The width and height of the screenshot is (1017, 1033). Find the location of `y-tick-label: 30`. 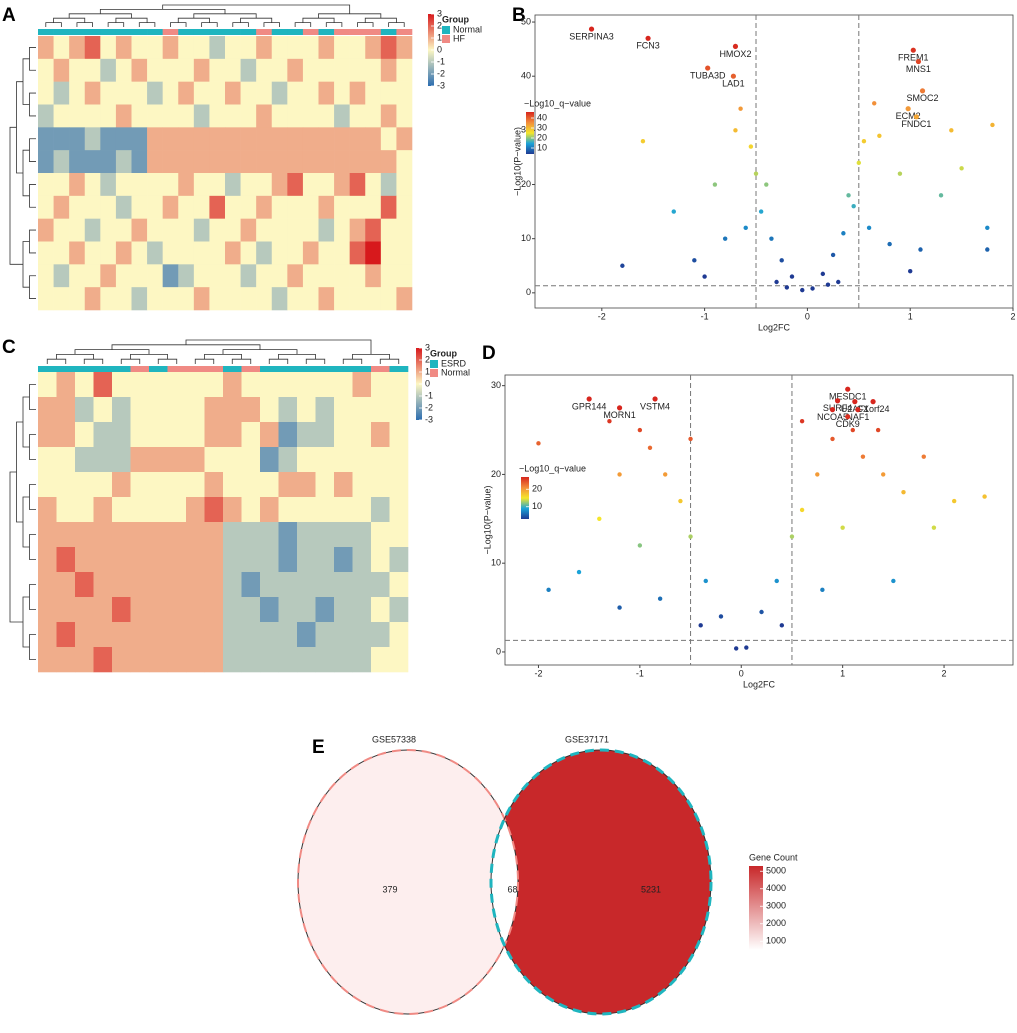

y-tick-label: 30 is located at coordinates (496, 385).